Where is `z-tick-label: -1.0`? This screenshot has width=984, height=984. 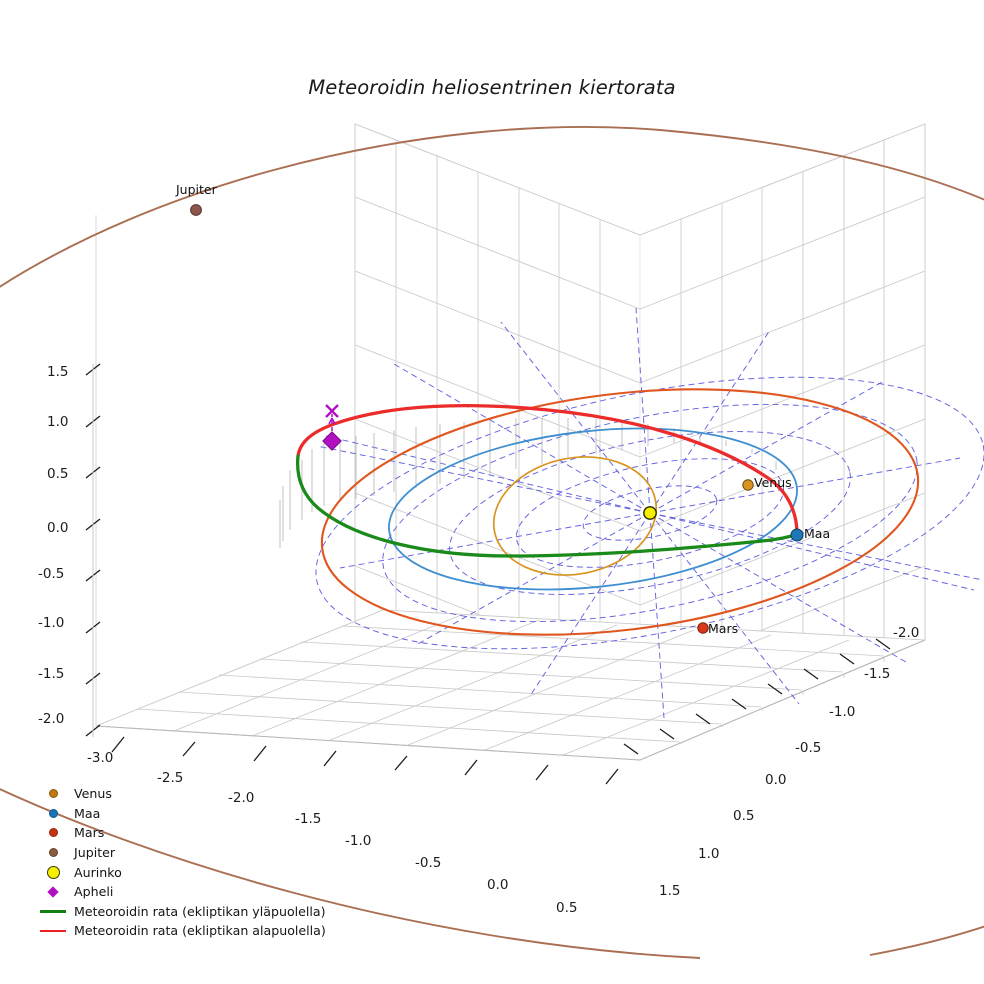
z-tick-label: -1.0 is located at coordinates (51, 623).